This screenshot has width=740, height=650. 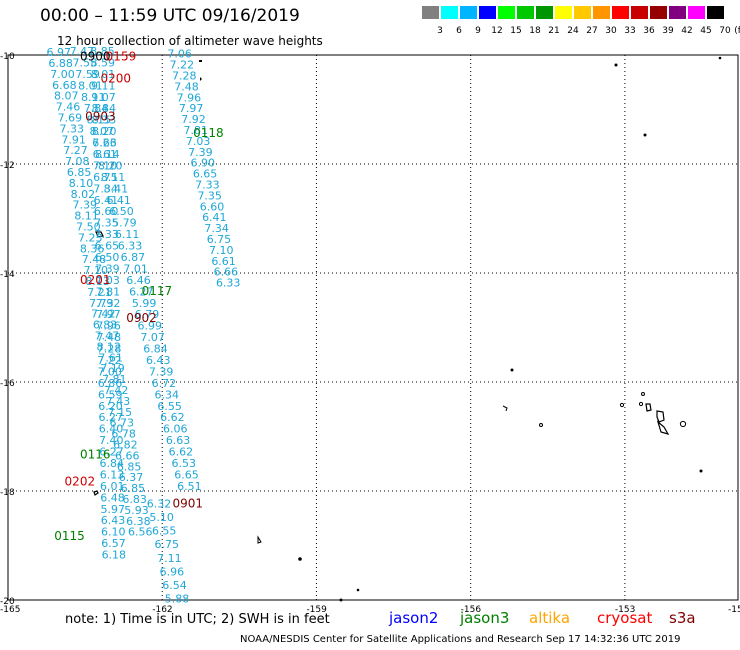 What do you see at coordinates (189, 486) in the screenshot?
I see `wave-height-value: 6.51` at bounding box center [189, 486].